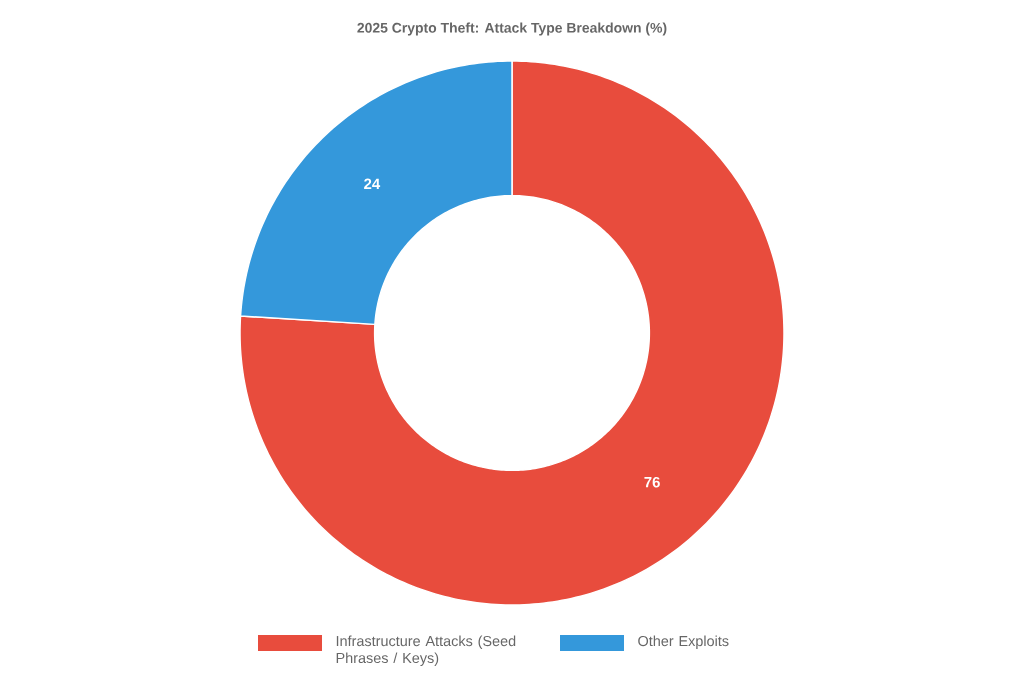 The image size is (1024, 683). Describe the element at coordinates (372, 183) in the screenshot. I see `data-label: 24` at that location.